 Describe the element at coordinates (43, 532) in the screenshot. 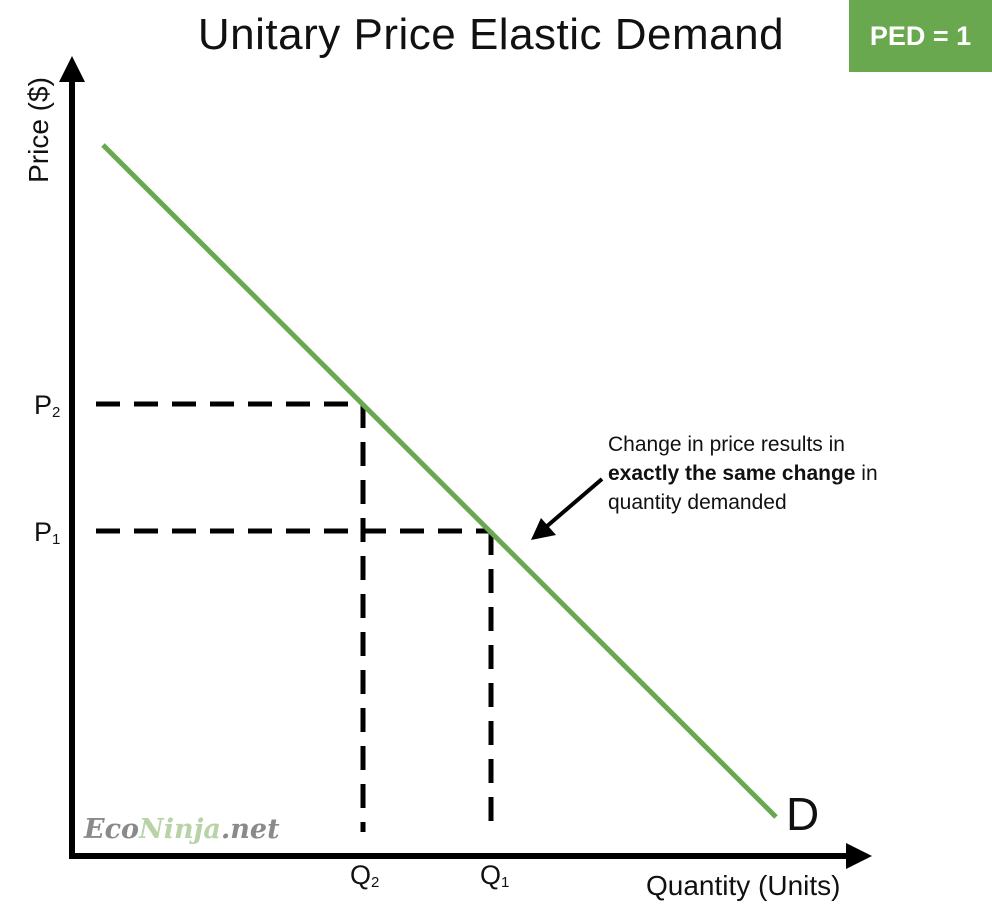

I see `tick-p1-letter: P` at that location.